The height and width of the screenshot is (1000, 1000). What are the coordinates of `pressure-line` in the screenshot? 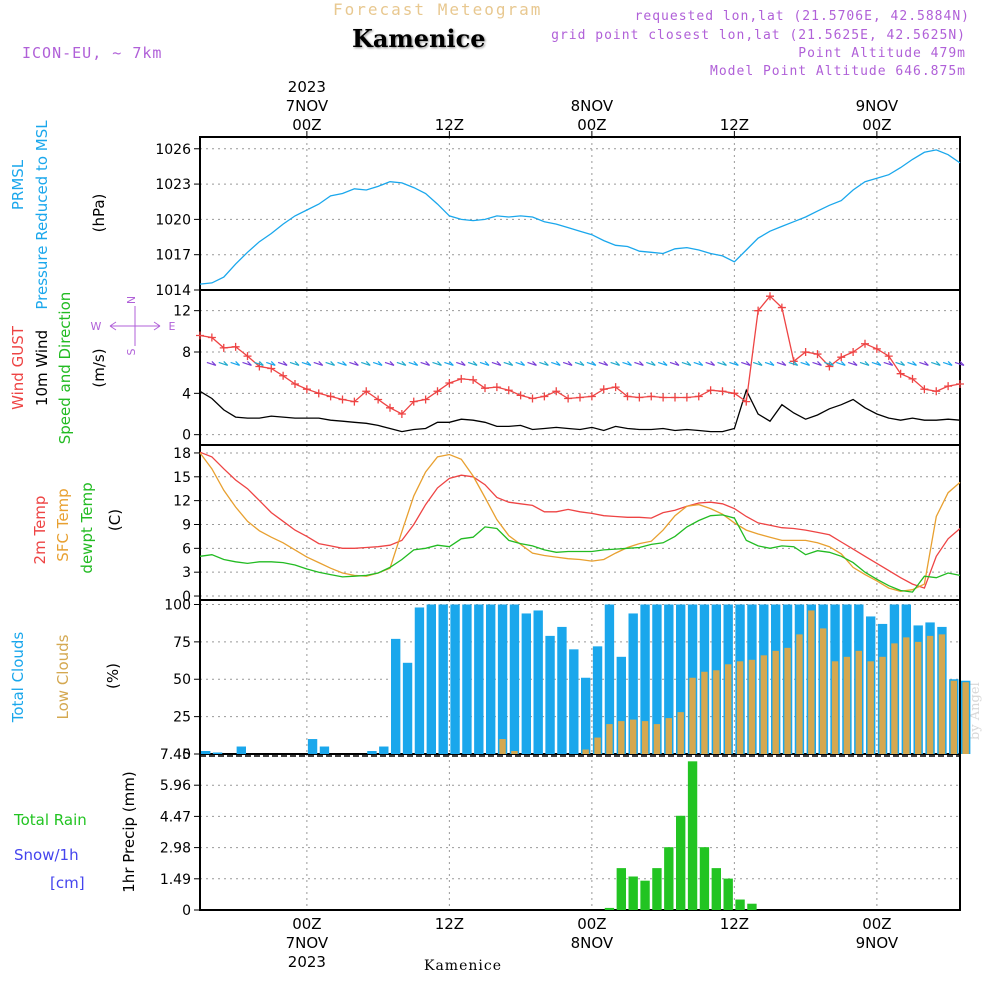 It's located at (580, 217).